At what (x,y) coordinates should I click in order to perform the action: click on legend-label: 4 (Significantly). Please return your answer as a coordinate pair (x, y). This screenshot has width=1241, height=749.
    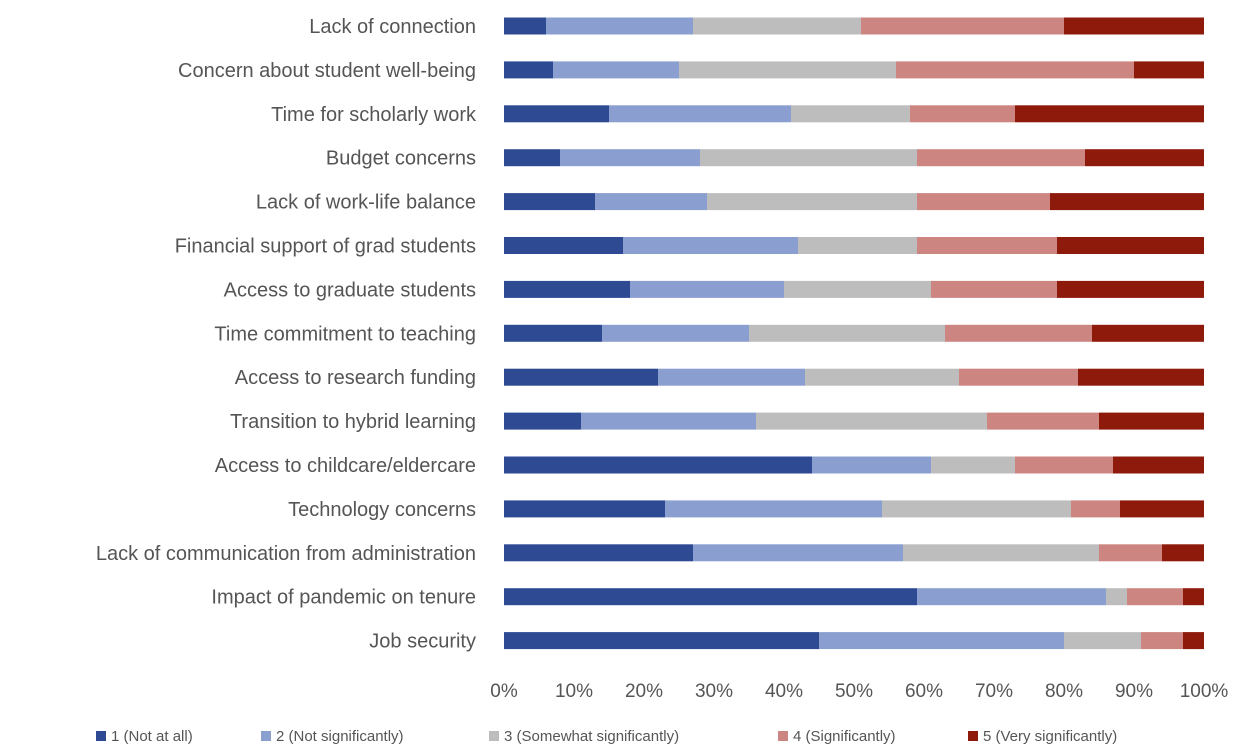
    Looking at the image, I should click on (844, 736).